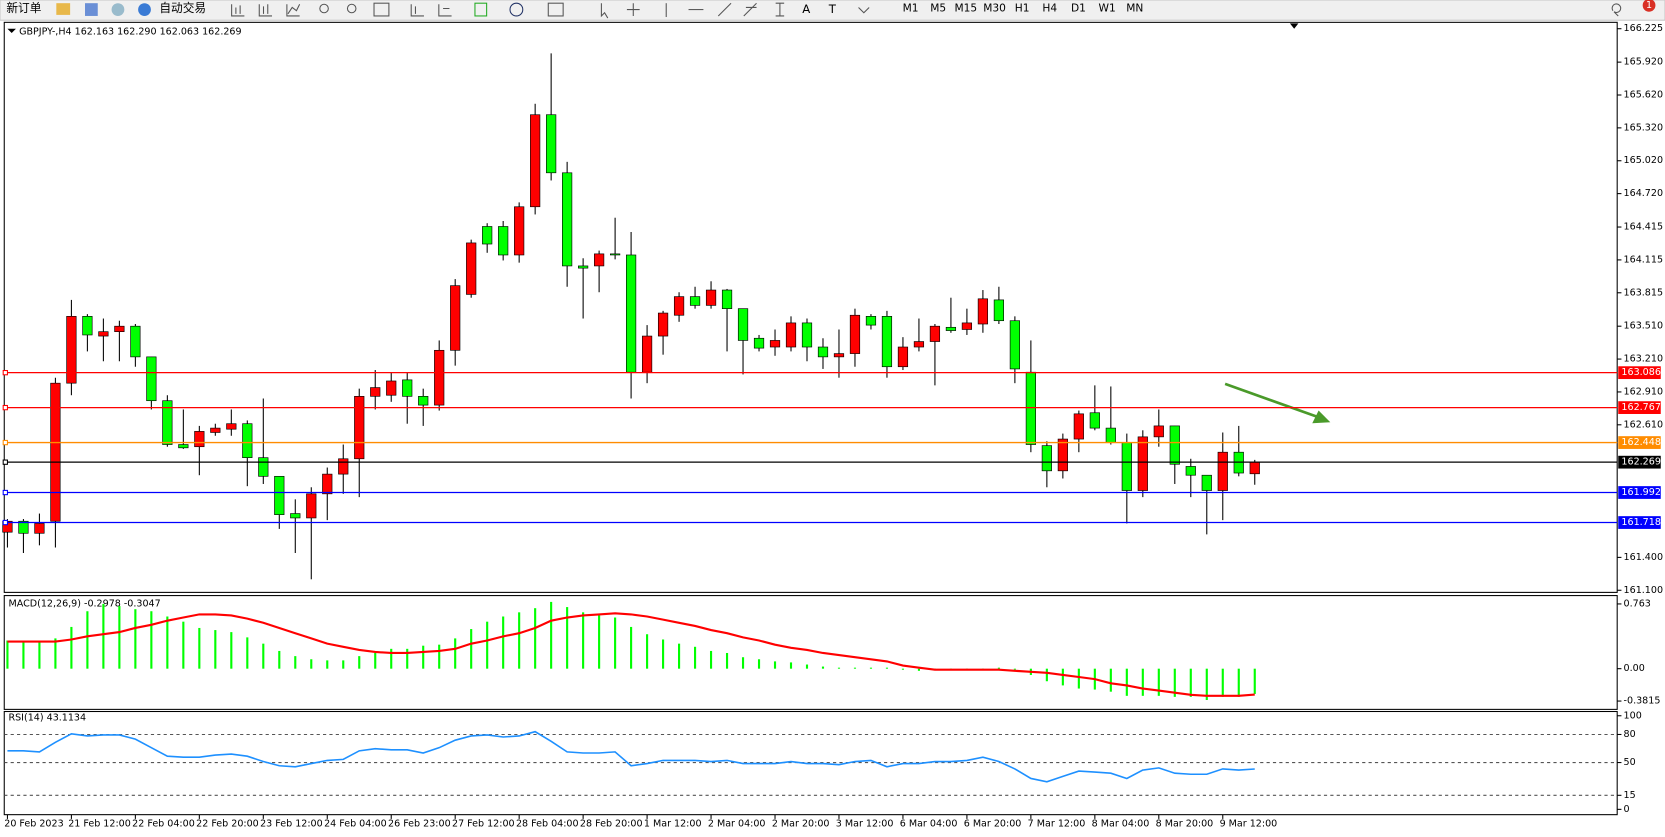 This screenshot has height=837, width=1665. Describe the element at coordinates (1643, 590) in the screenshot. I see `y-tick-label: 161.100` at that location.